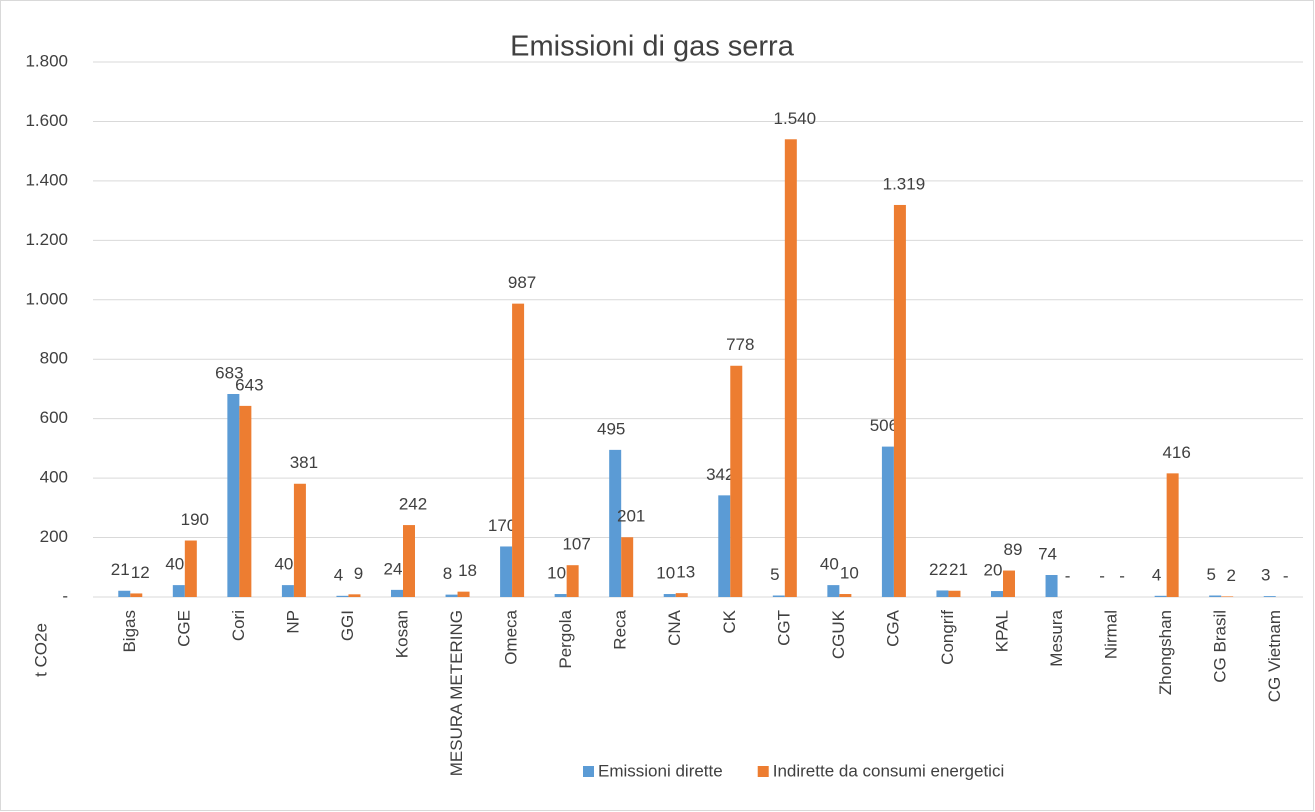 This screenshot has width=1315, height=812. What do you see at coordinates (54, 477) in the screenshot?
I see `y-tick-label: 400` at bounding box center [54, 477].